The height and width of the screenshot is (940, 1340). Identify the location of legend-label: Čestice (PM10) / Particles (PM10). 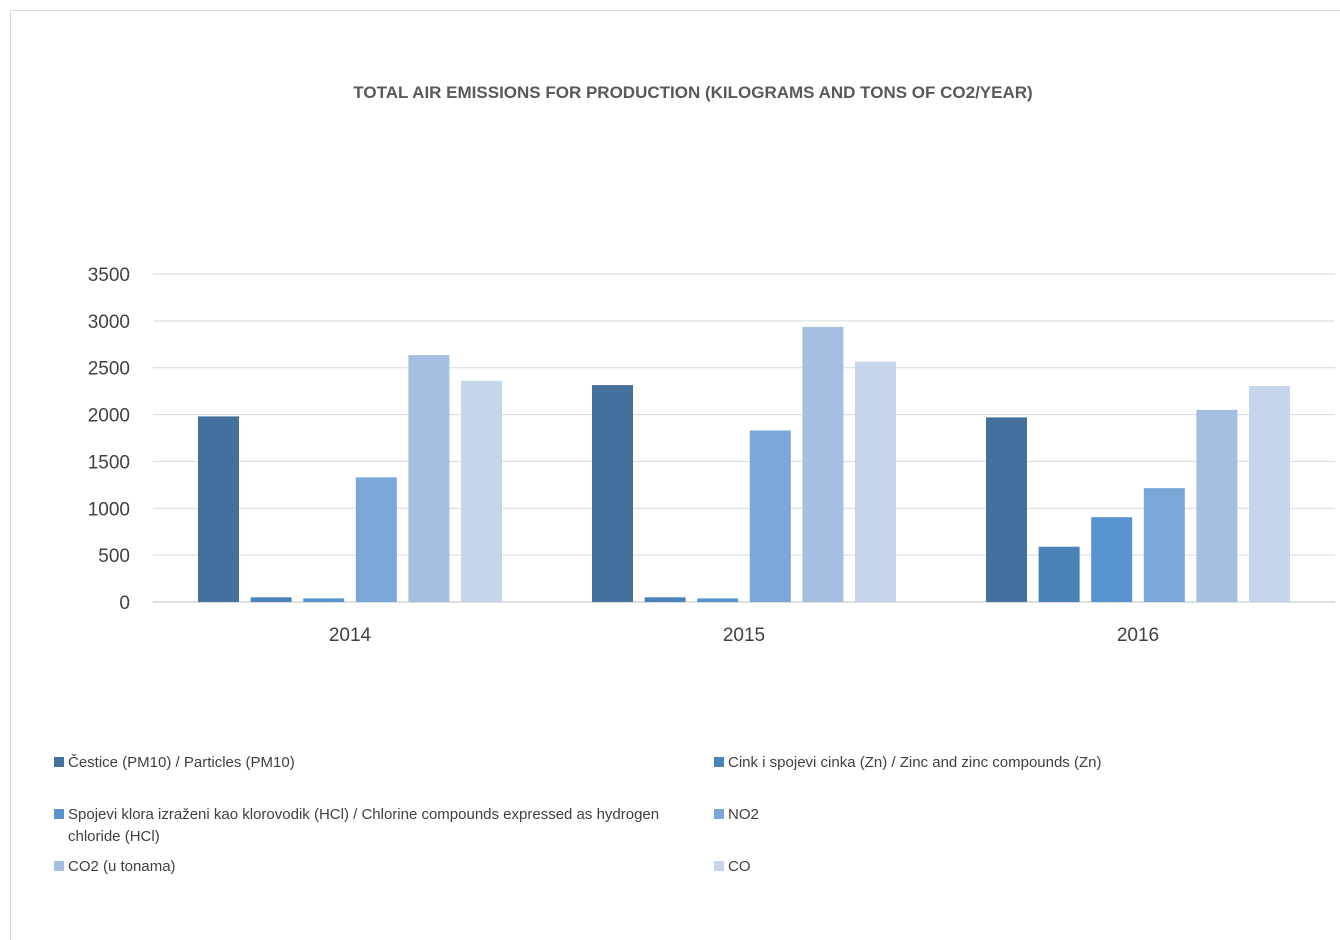
(181, 762).